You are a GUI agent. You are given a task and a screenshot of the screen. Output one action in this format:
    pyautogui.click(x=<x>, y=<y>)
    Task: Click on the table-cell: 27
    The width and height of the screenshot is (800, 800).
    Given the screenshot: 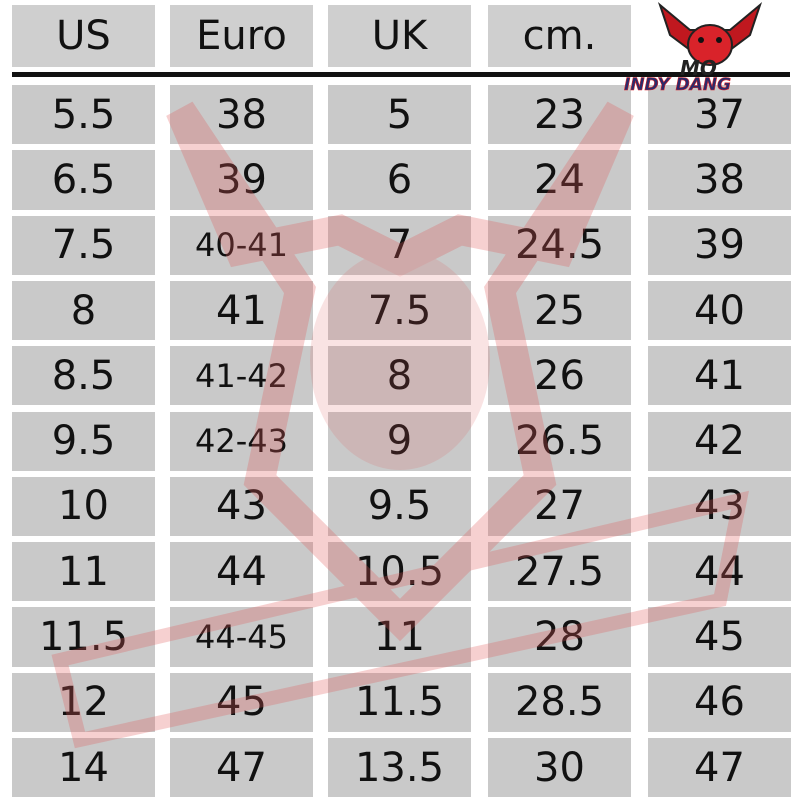 What is the action you would take?
    pyautogui.click(x=559, y=506)
    